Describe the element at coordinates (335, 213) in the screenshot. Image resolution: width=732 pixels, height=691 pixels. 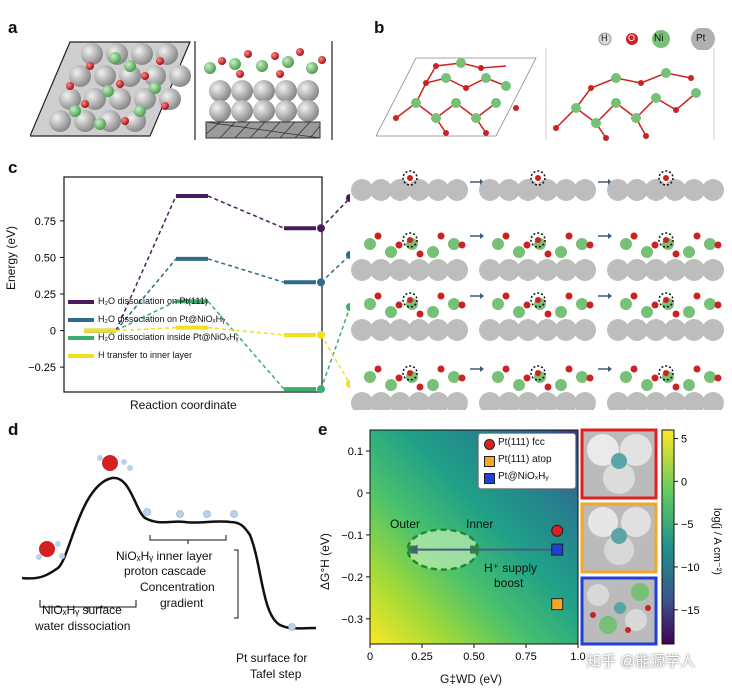
I see `snapshot-connector` at that location.